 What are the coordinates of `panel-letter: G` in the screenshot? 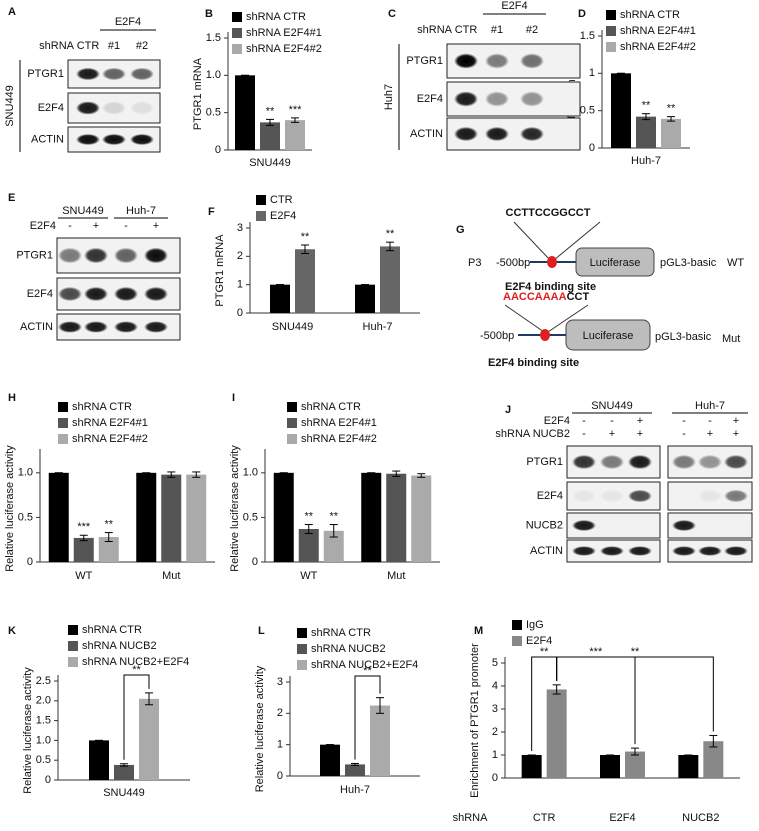 It's located at (460, 230).